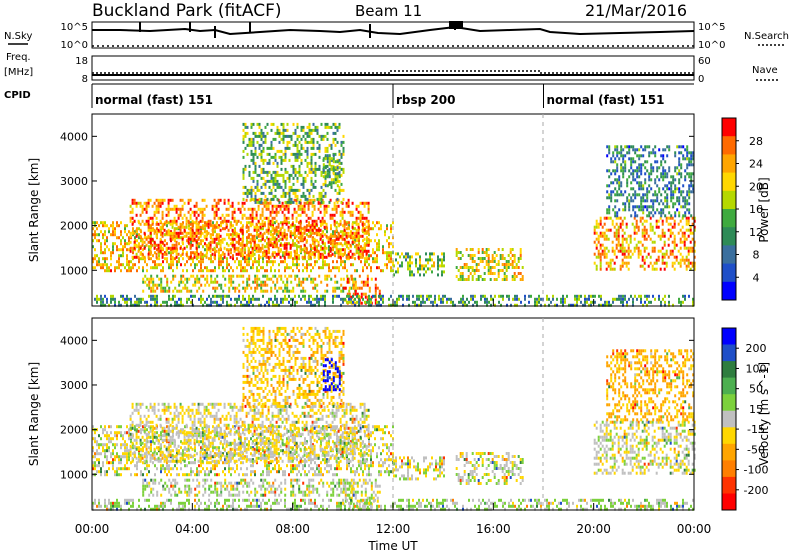 Image resolution: width=800 pixels, height=554 pixels. What do you see at coordinates (756, 164) in the screenshot?
I see `colorbar-tick-label: 24` at bounding box center [756, 164].